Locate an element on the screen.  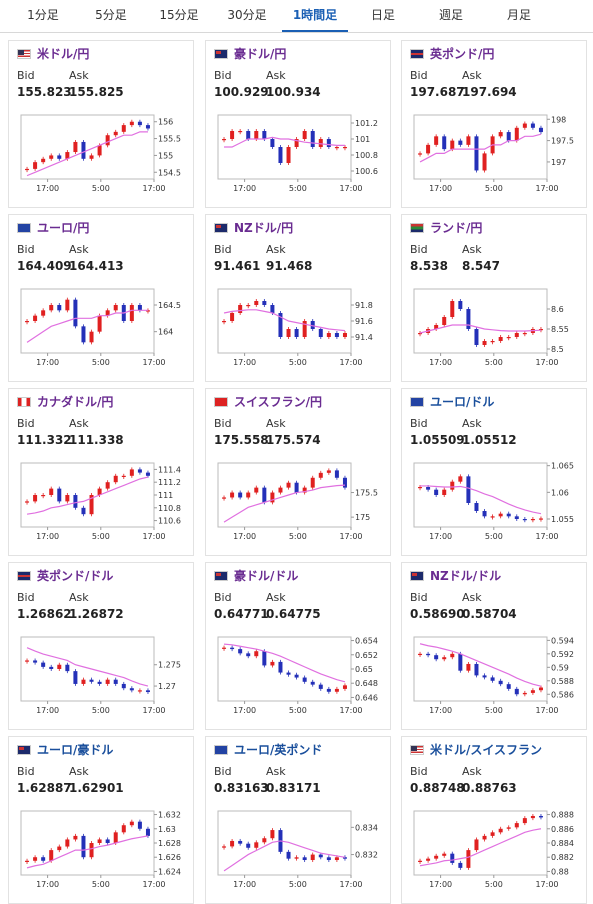
y-tick-label: 164.5 is located at coordinates (169, 305).